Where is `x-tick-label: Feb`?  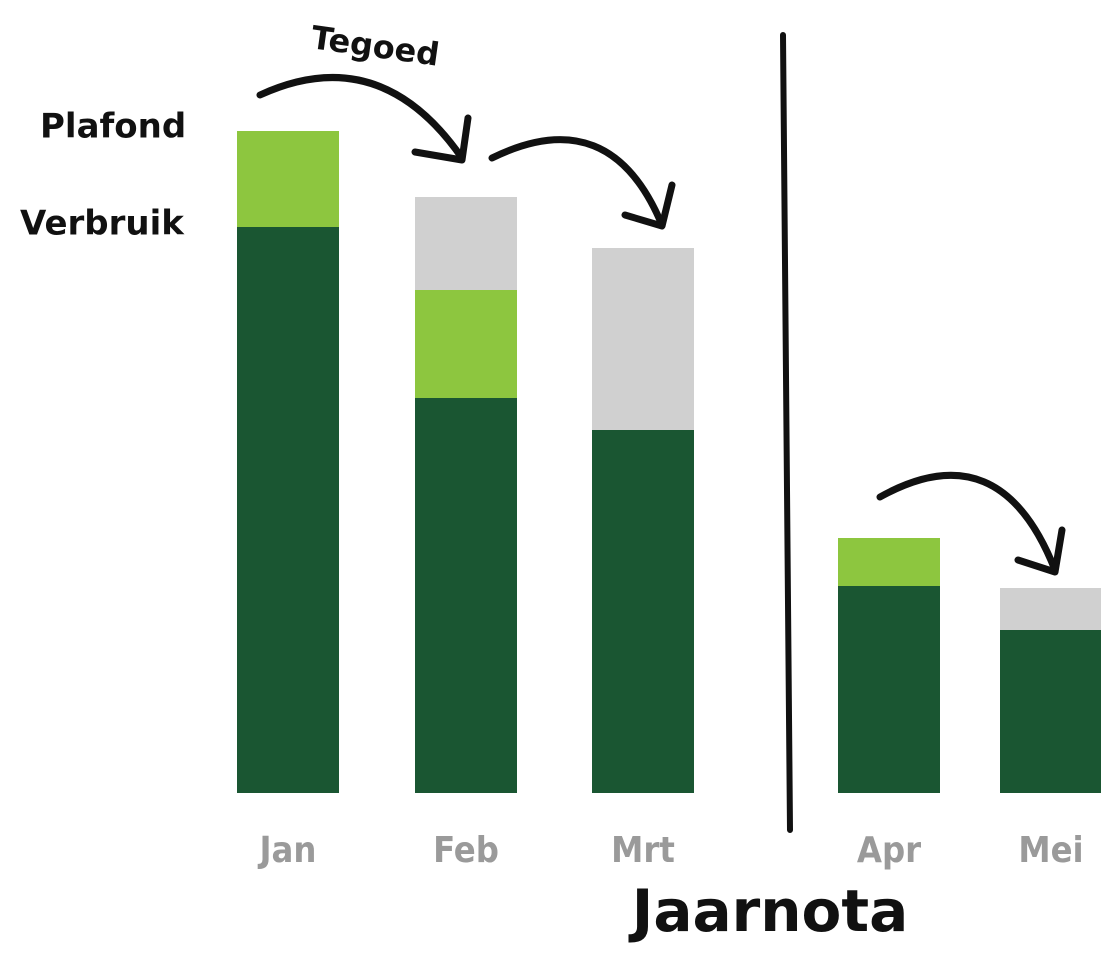
x-tick-label: Feb is located at coordinates (466, 850).